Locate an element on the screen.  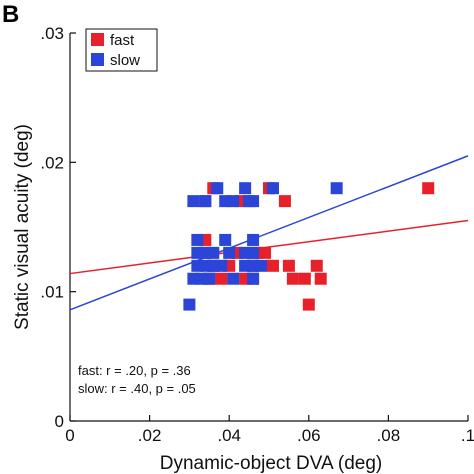
y-tick-label: .02 is located at coordinates (52, 162).